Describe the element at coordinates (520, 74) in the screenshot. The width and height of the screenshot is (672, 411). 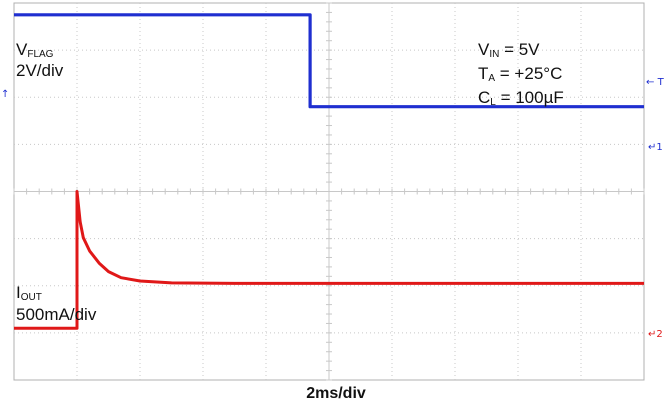
I see `ta-condition: TA = +25°C` at that location.